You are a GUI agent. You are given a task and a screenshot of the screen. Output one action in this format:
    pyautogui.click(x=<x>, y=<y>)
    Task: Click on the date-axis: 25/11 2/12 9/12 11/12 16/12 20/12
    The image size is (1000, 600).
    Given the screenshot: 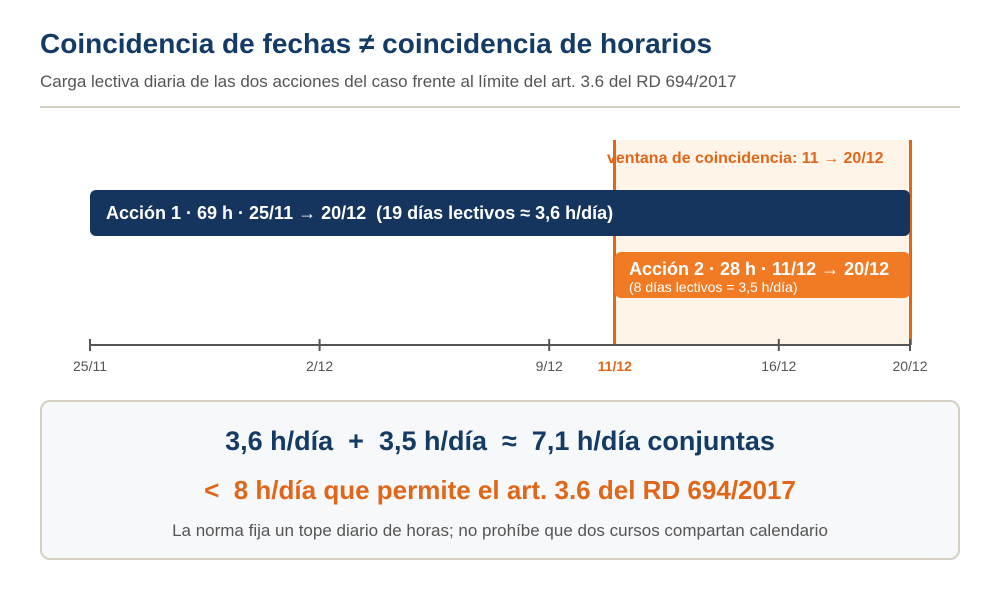 What is the action you would take?
    pyautogui.click(x=500, y=356)
    